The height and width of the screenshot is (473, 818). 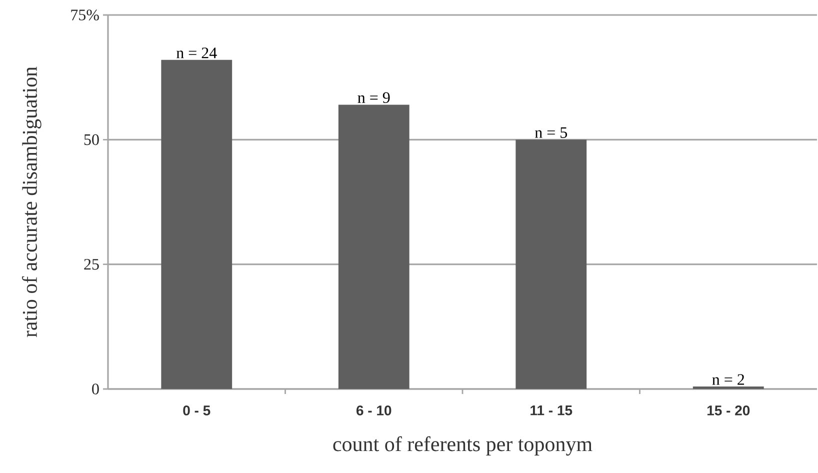 What do you see at coordinates (551, 411) in the screenshot?
I see `x-tick-label: 11 - 15` at bounding box center [551, 411].